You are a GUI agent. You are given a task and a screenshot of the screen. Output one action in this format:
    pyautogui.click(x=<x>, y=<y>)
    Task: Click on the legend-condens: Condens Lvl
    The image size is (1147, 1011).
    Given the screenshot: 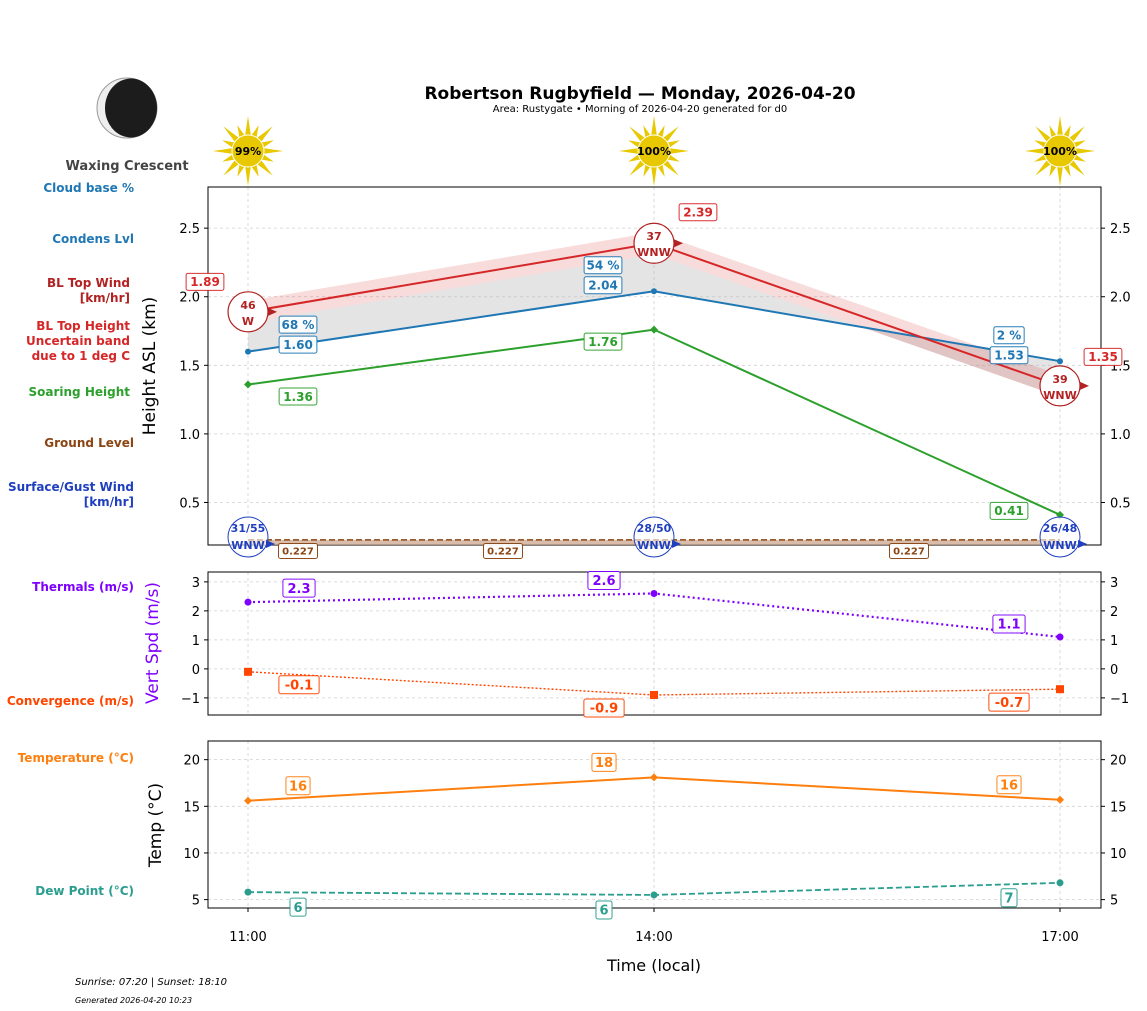 What is the action you would take?
    pyautogui.click(x=93, y=239)
    